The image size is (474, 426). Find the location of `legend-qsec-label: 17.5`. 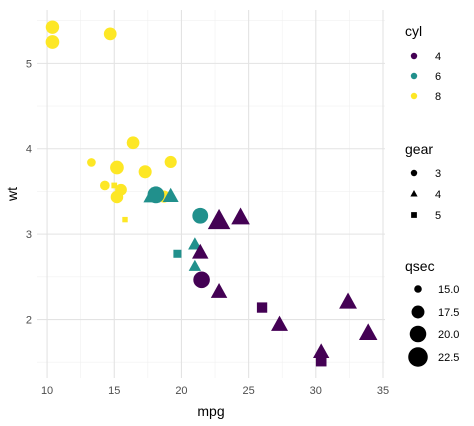

legend-qsec-label: 17.5 is located at coordinates (448, 313).